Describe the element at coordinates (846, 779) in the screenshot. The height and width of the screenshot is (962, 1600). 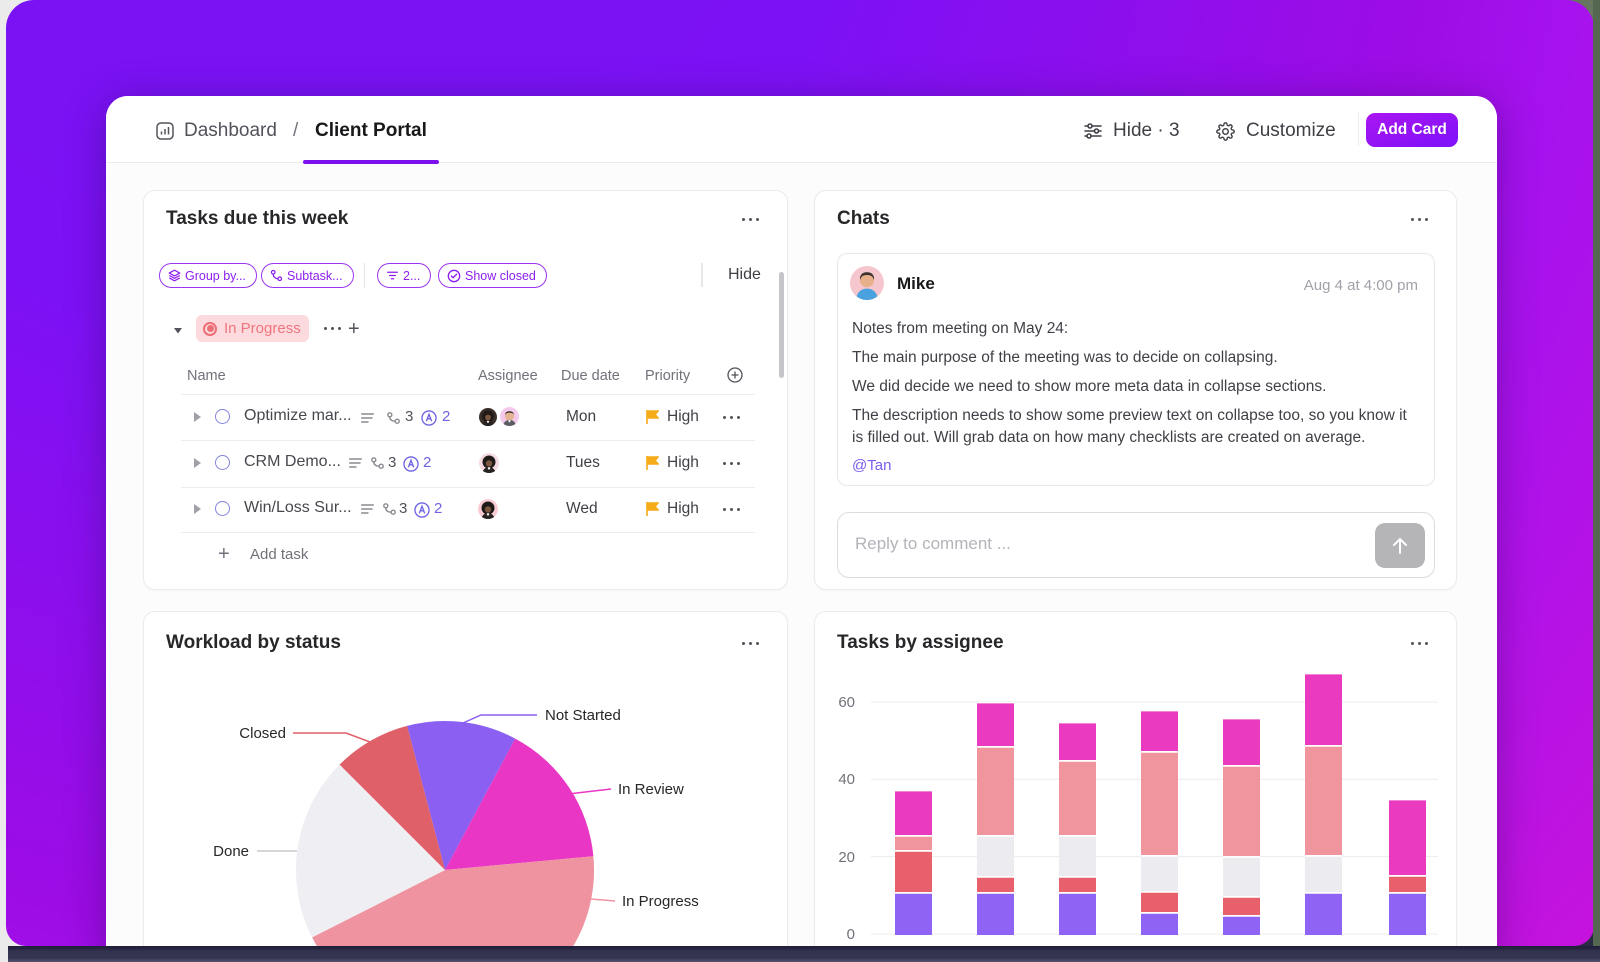
I see `svg-text: 40` at that location.